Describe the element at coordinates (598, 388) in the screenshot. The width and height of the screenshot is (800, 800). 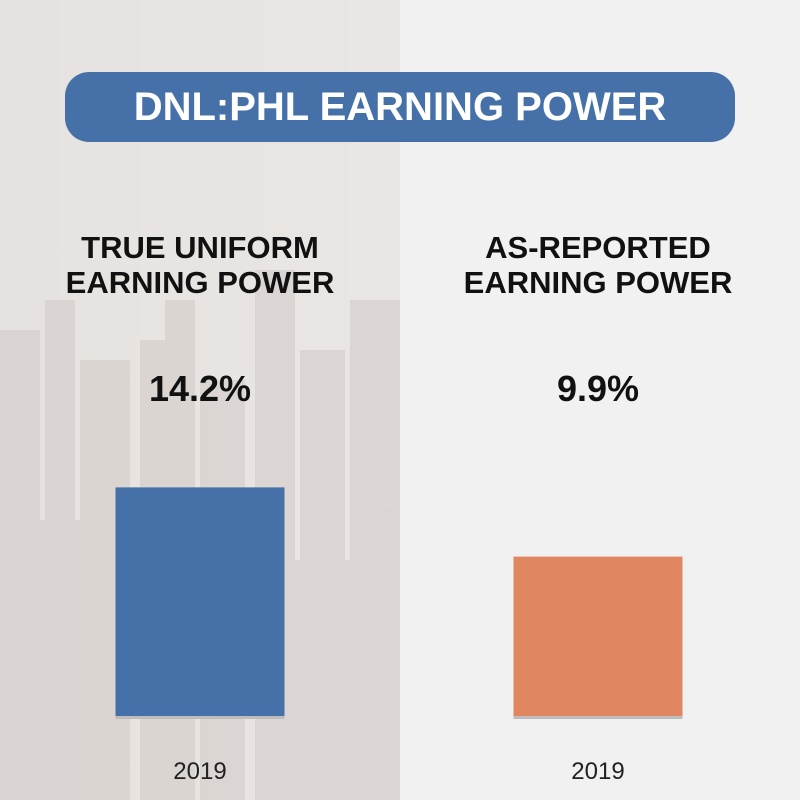
I see `value-label: 9.9%` at that location.